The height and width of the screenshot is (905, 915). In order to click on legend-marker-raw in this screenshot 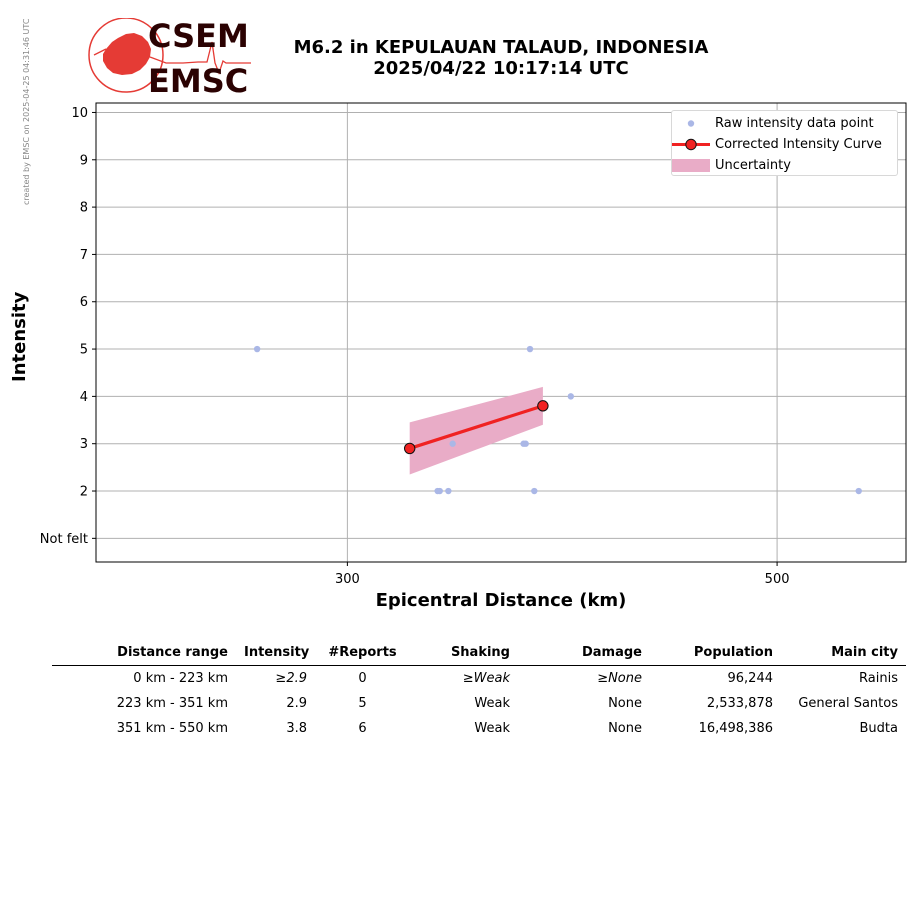, I will do `click(691, 123)`.